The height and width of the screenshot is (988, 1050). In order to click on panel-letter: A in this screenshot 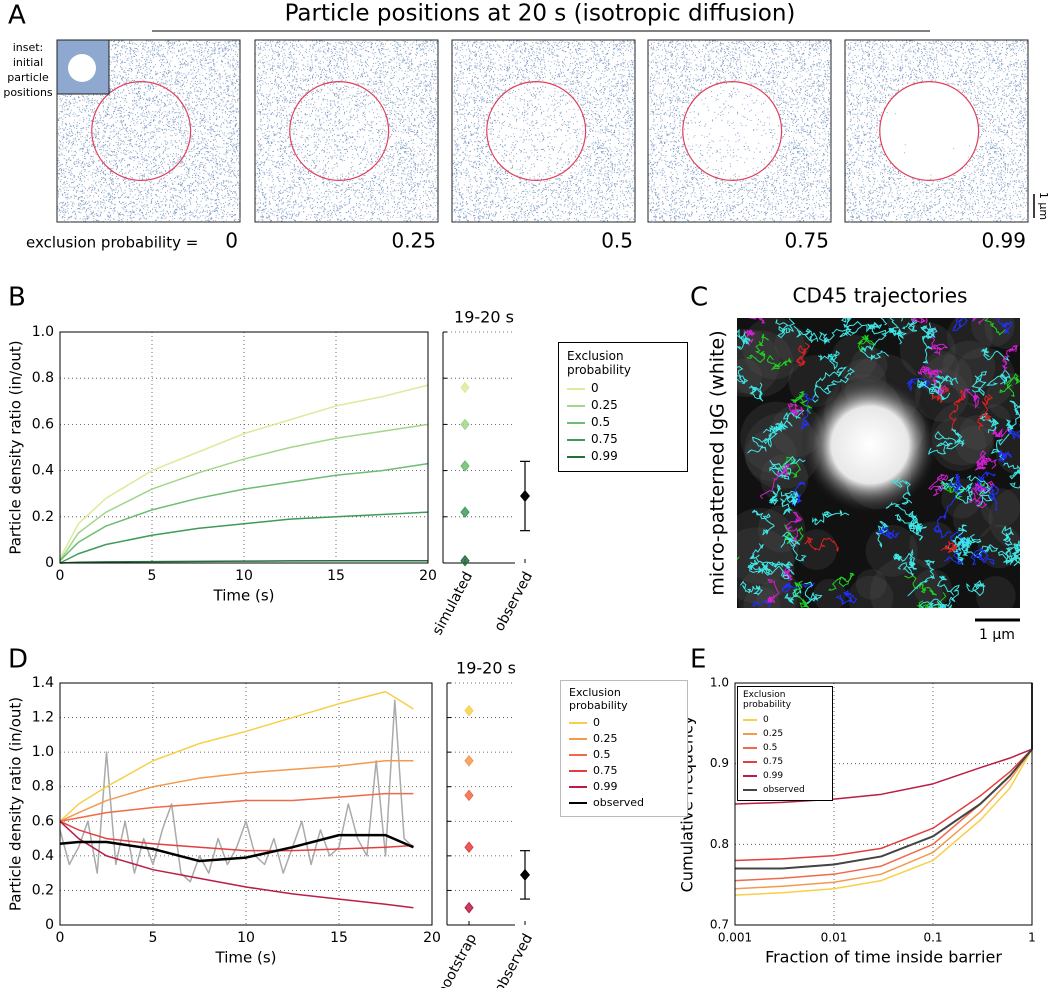, I will do `click(17, 16)`.